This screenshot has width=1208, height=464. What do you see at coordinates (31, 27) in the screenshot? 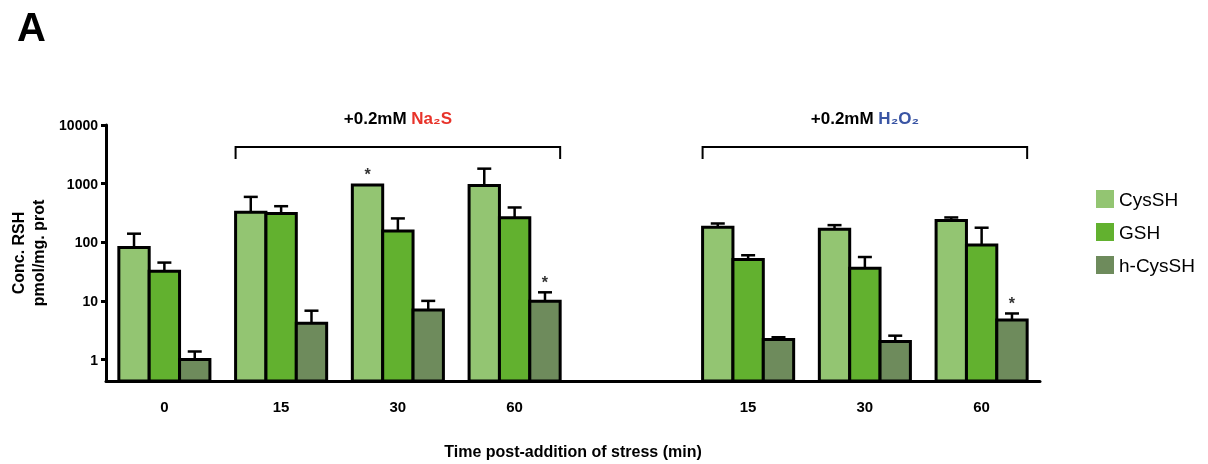
I see `chart-title: A` at bounding box center [31, 27].